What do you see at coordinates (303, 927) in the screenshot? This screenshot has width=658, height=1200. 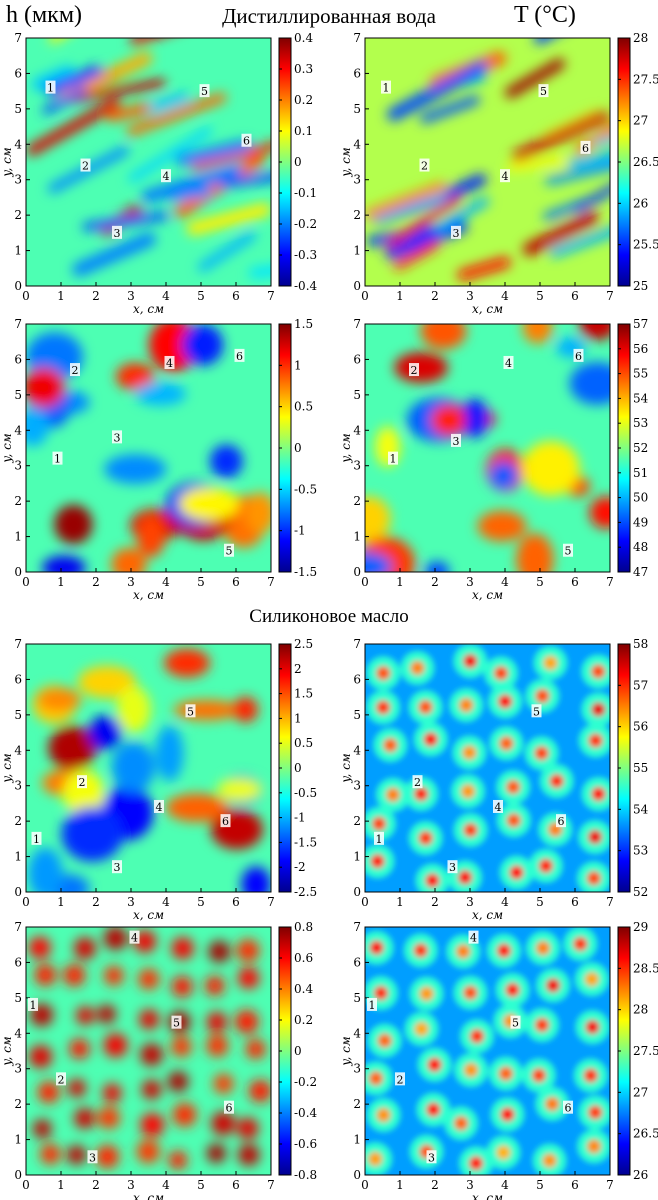 I see `colorbar-tick-label: 0.8` at bounding box center [303, 927].